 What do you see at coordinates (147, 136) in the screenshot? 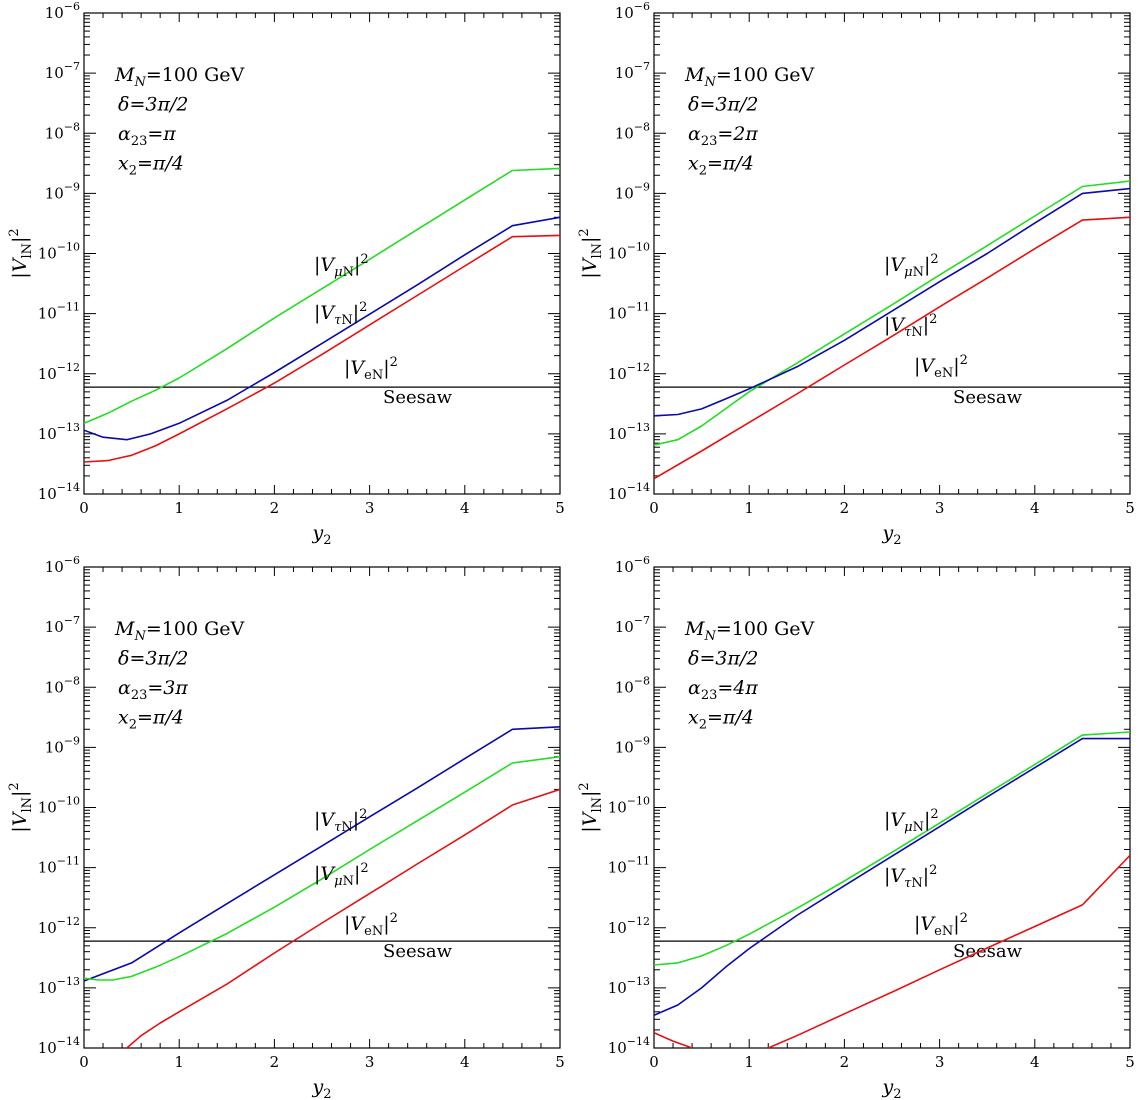
I see `param-line: α23=π` at bounding box center [147, 136].